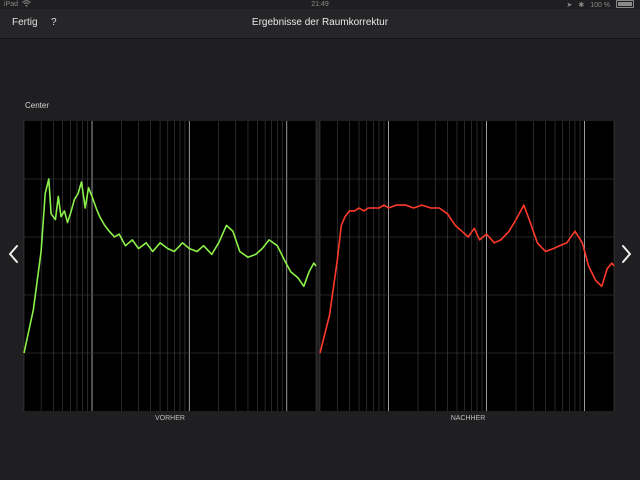 The image size is (640, 480). I want to click on previous-channel-chevron-left-icon, so click(14, 254).